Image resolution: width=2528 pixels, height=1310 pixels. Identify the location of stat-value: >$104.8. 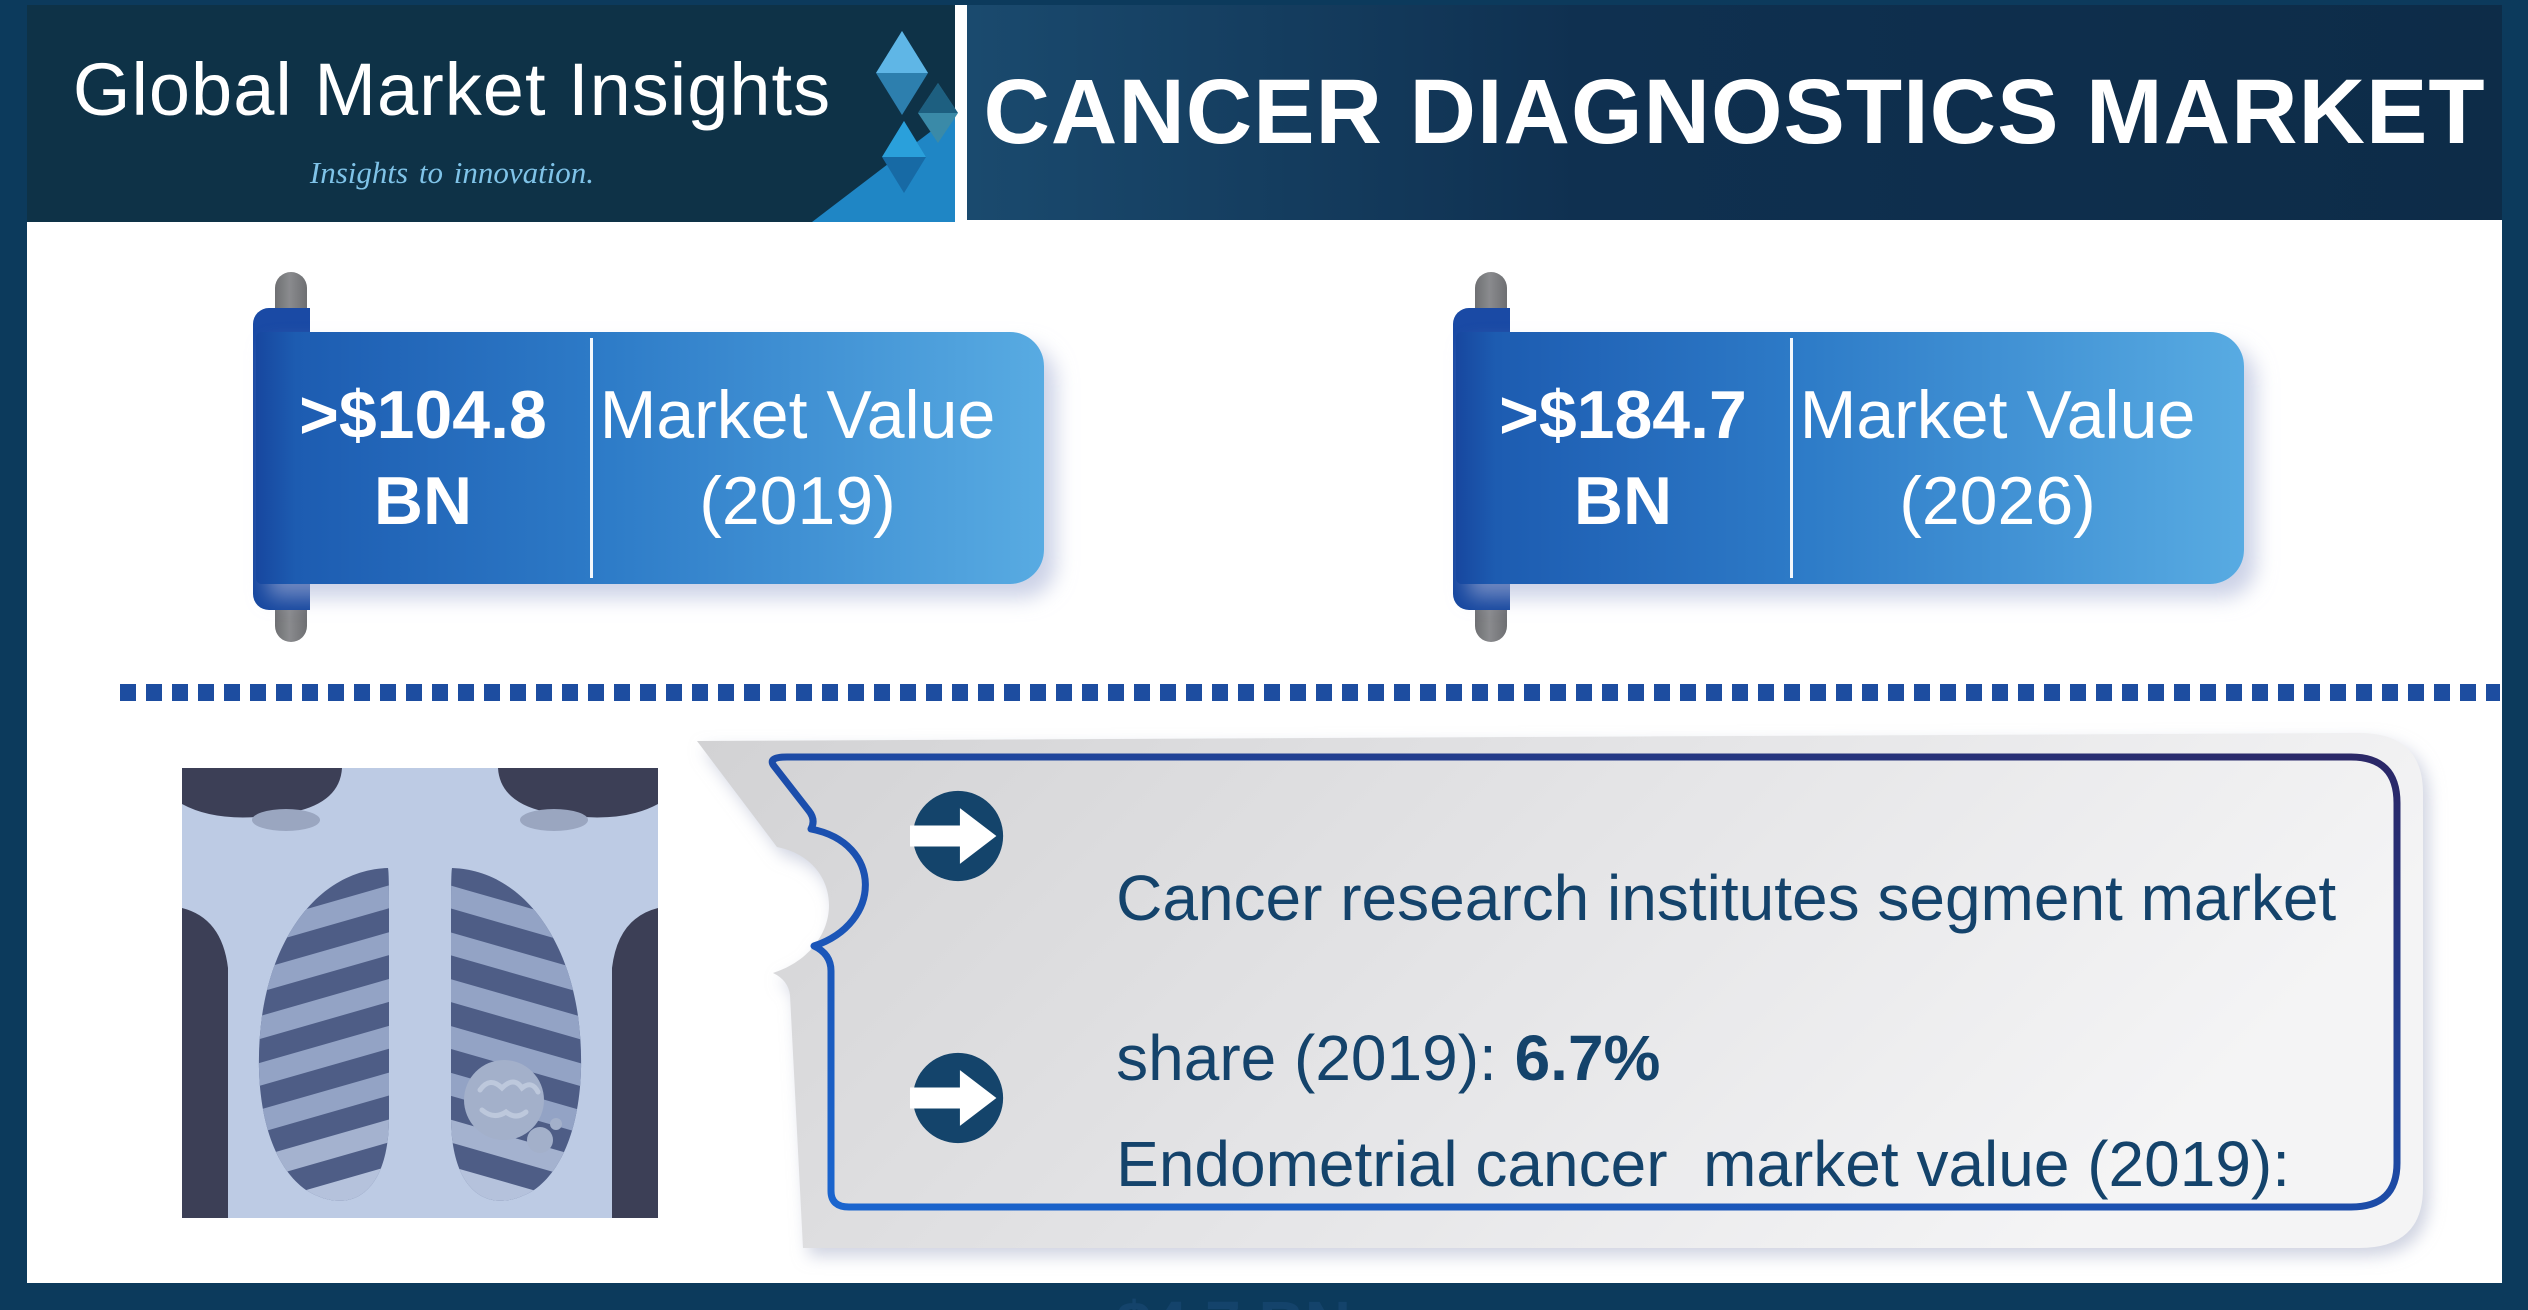
(423, 415).